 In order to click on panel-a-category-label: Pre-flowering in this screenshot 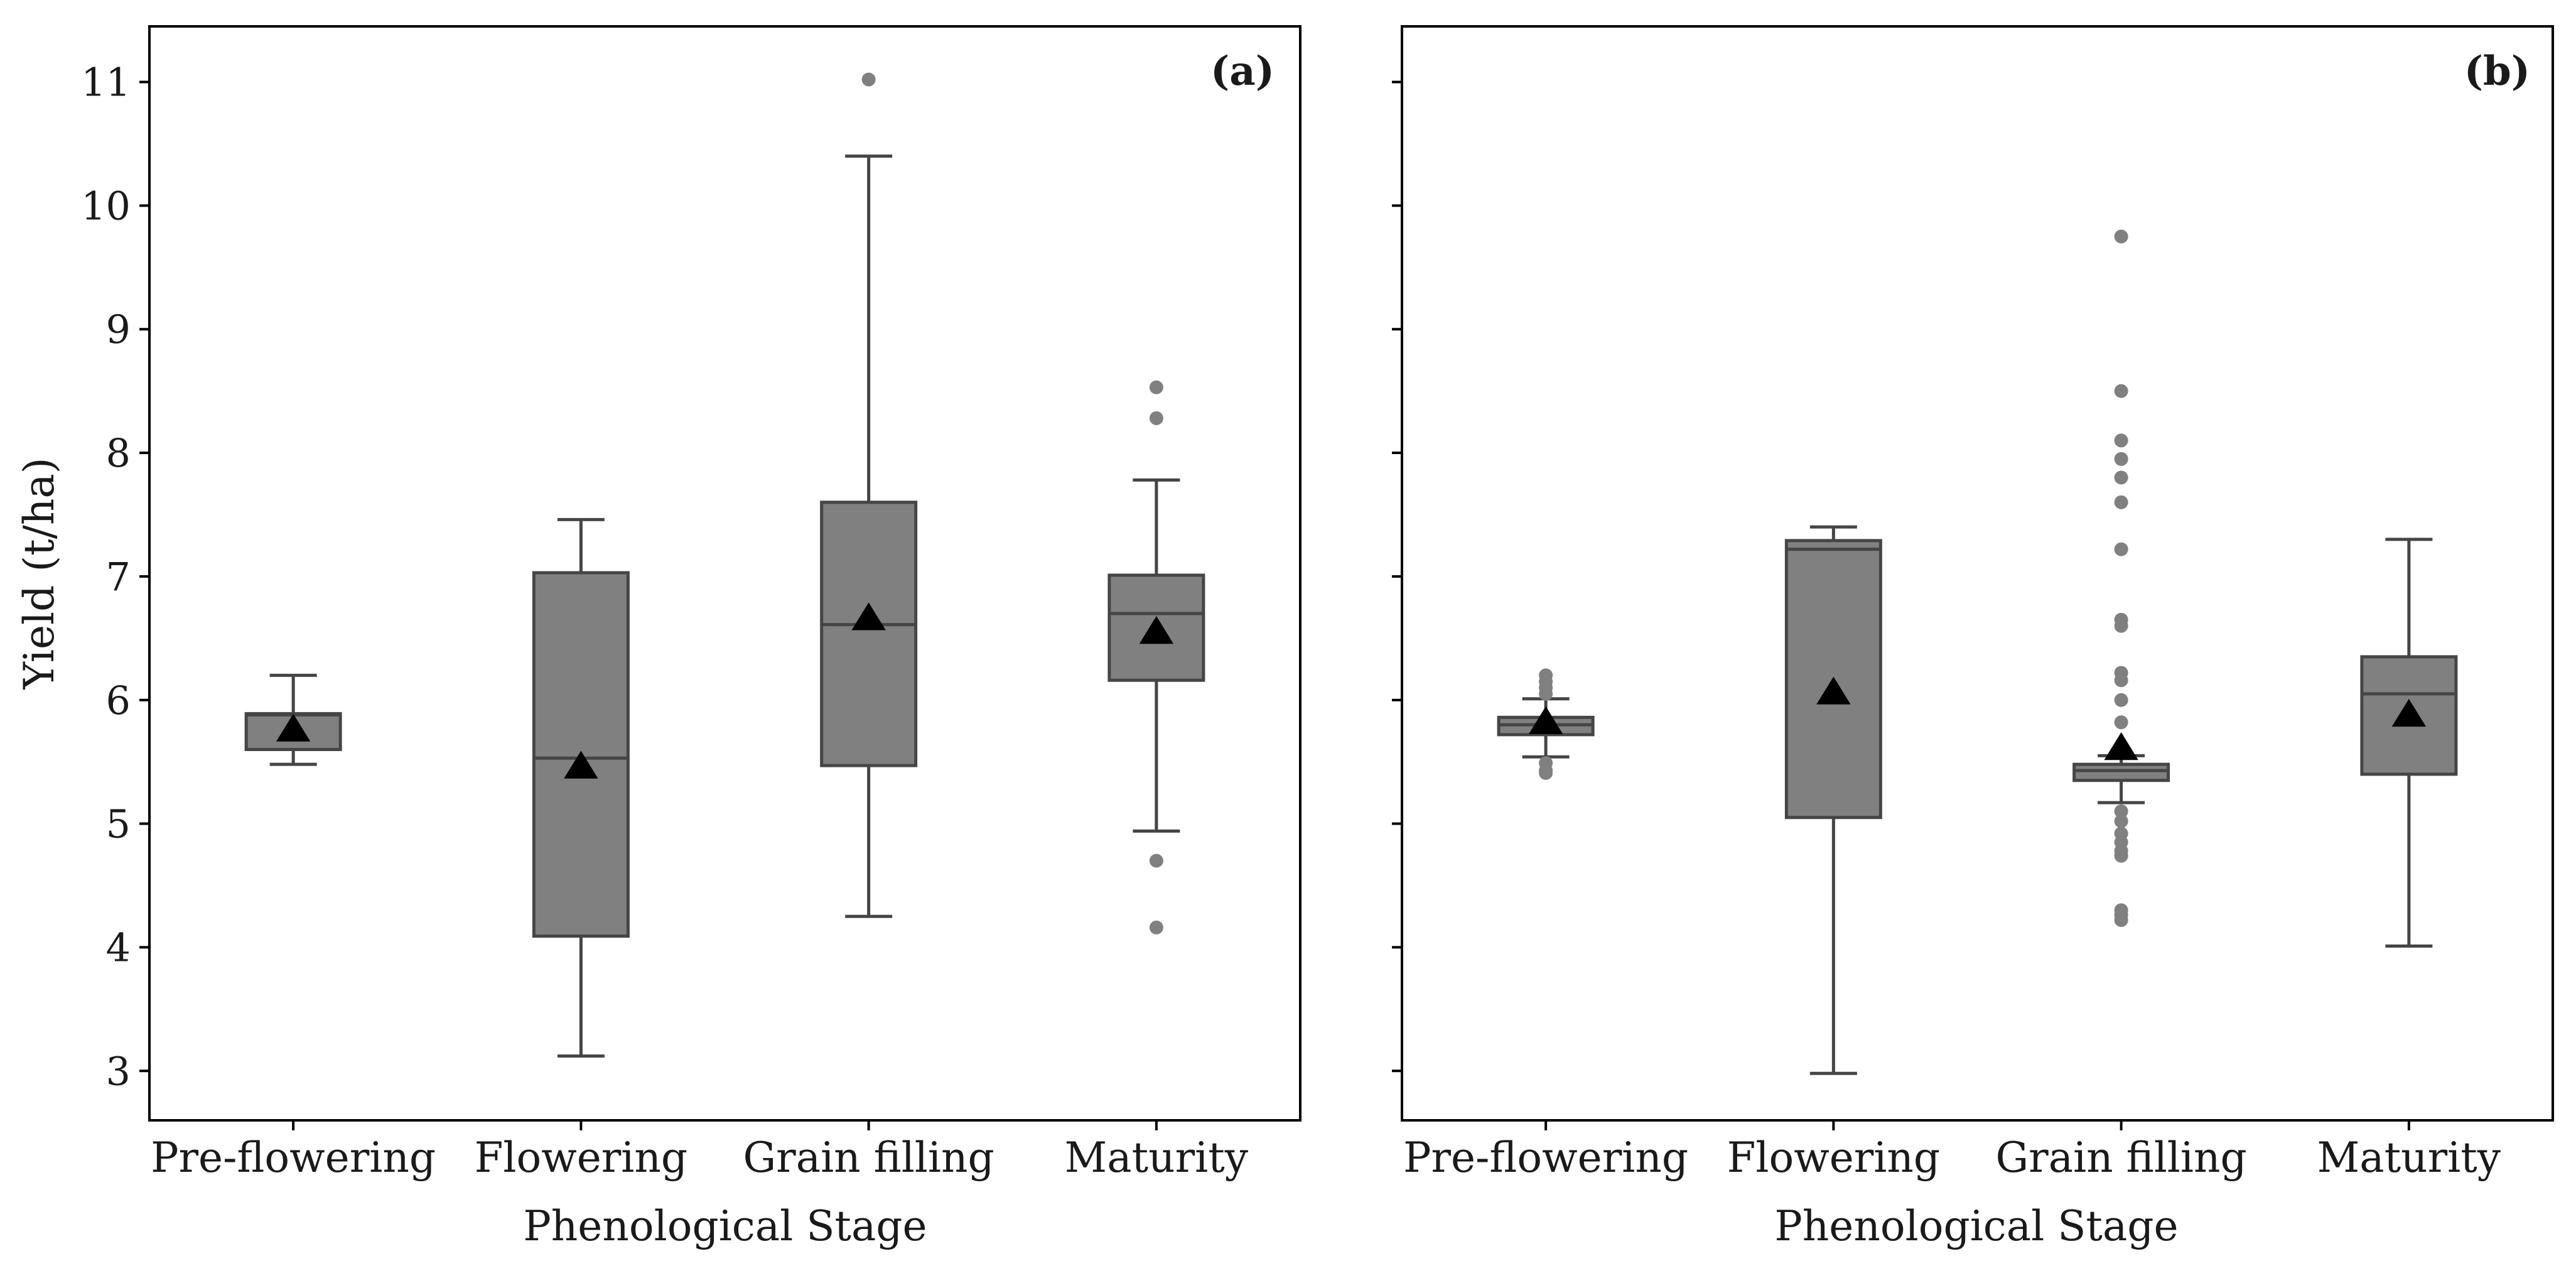, I will do `click(293, 1158)`.